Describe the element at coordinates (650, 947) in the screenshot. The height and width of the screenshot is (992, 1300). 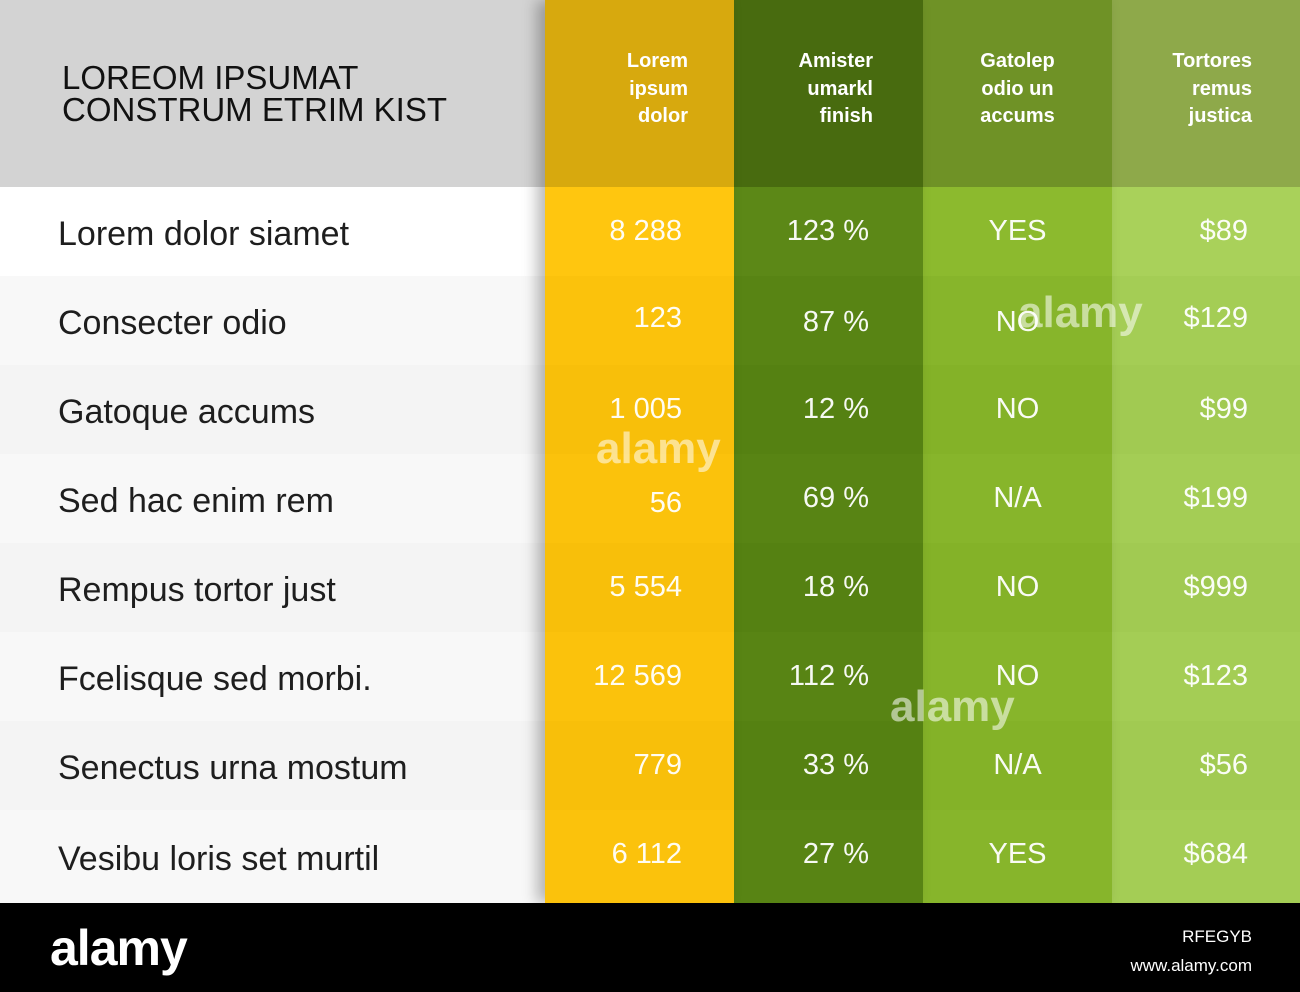
I see `footer-bar: alamy RFEGYB www.alamy.com` at that location.